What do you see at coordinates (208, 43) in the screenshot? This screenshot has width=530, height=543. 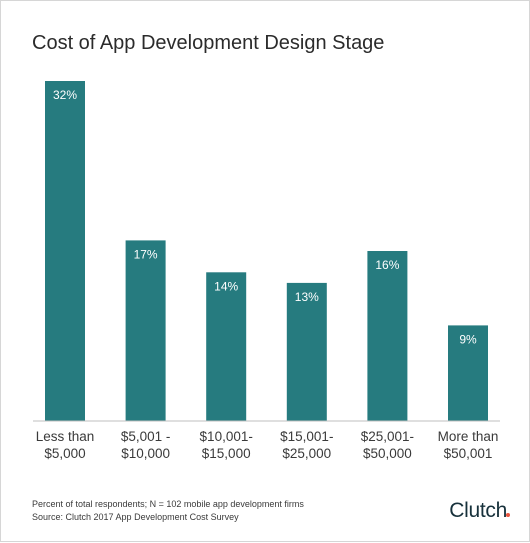 I see `chart-title: Cost of App Development Design Stage` at bounding box center [208, 43].